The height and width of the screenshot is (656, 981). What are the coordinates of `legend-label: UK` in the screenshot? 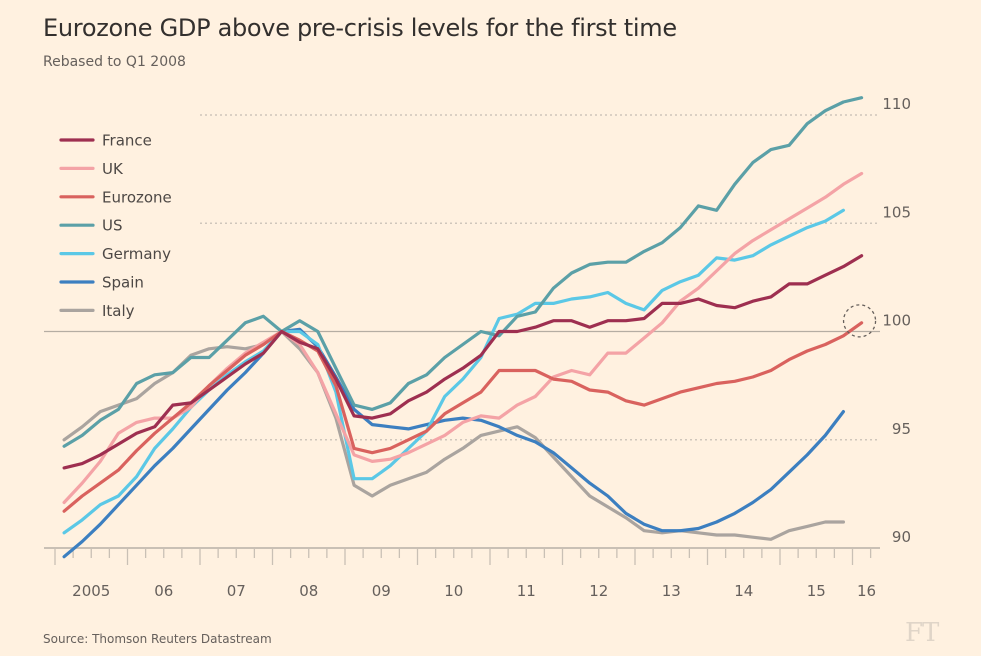 It's located at (113, 169).